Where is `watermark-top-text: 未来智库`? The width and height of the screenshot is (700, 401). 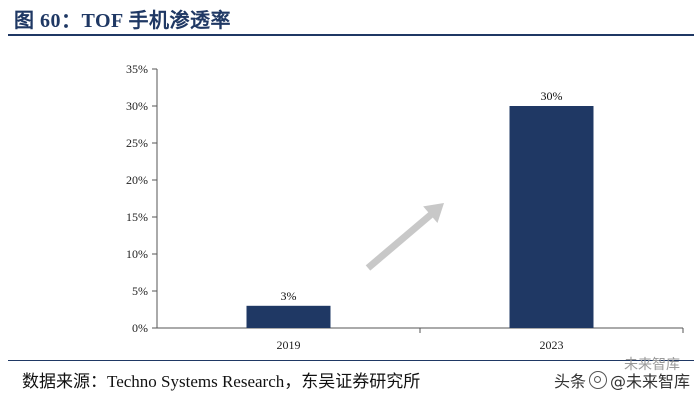 watermark-top-text: 未来智库 is located at coordinates (652, 365).